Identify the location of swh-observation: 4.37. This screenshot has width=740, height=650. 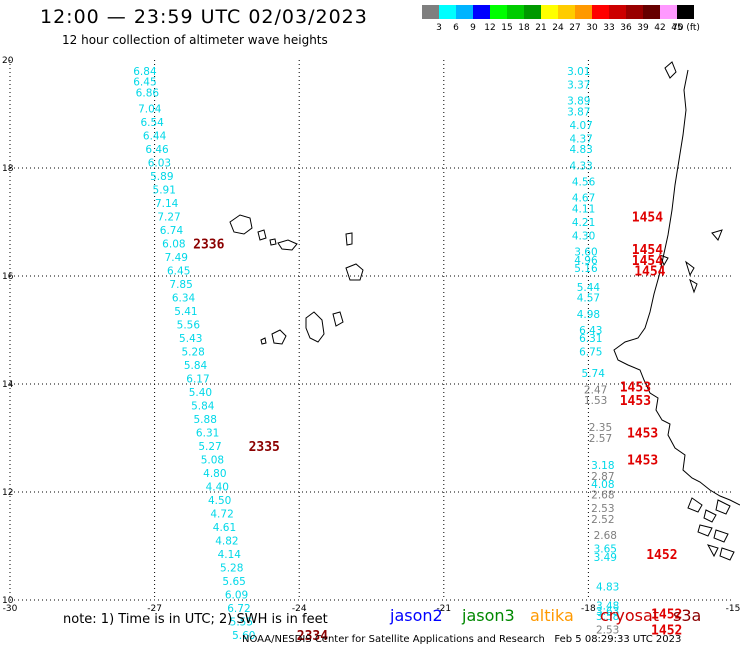
(580, 139).